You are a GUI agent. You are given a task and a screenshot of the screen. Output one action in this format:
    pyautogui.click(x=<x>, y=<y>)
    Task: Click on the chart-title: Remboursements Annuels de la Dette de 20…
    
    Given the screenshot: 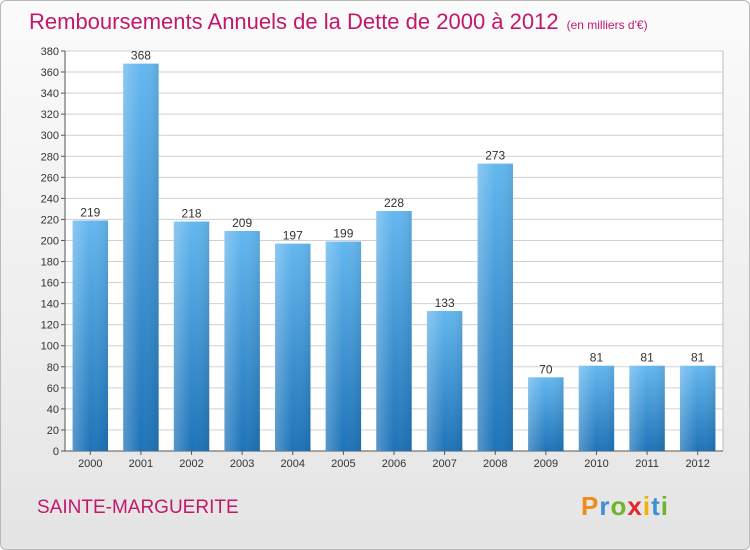 What is the action you would take?
    pyautogui.click(x=338, y=22)
    